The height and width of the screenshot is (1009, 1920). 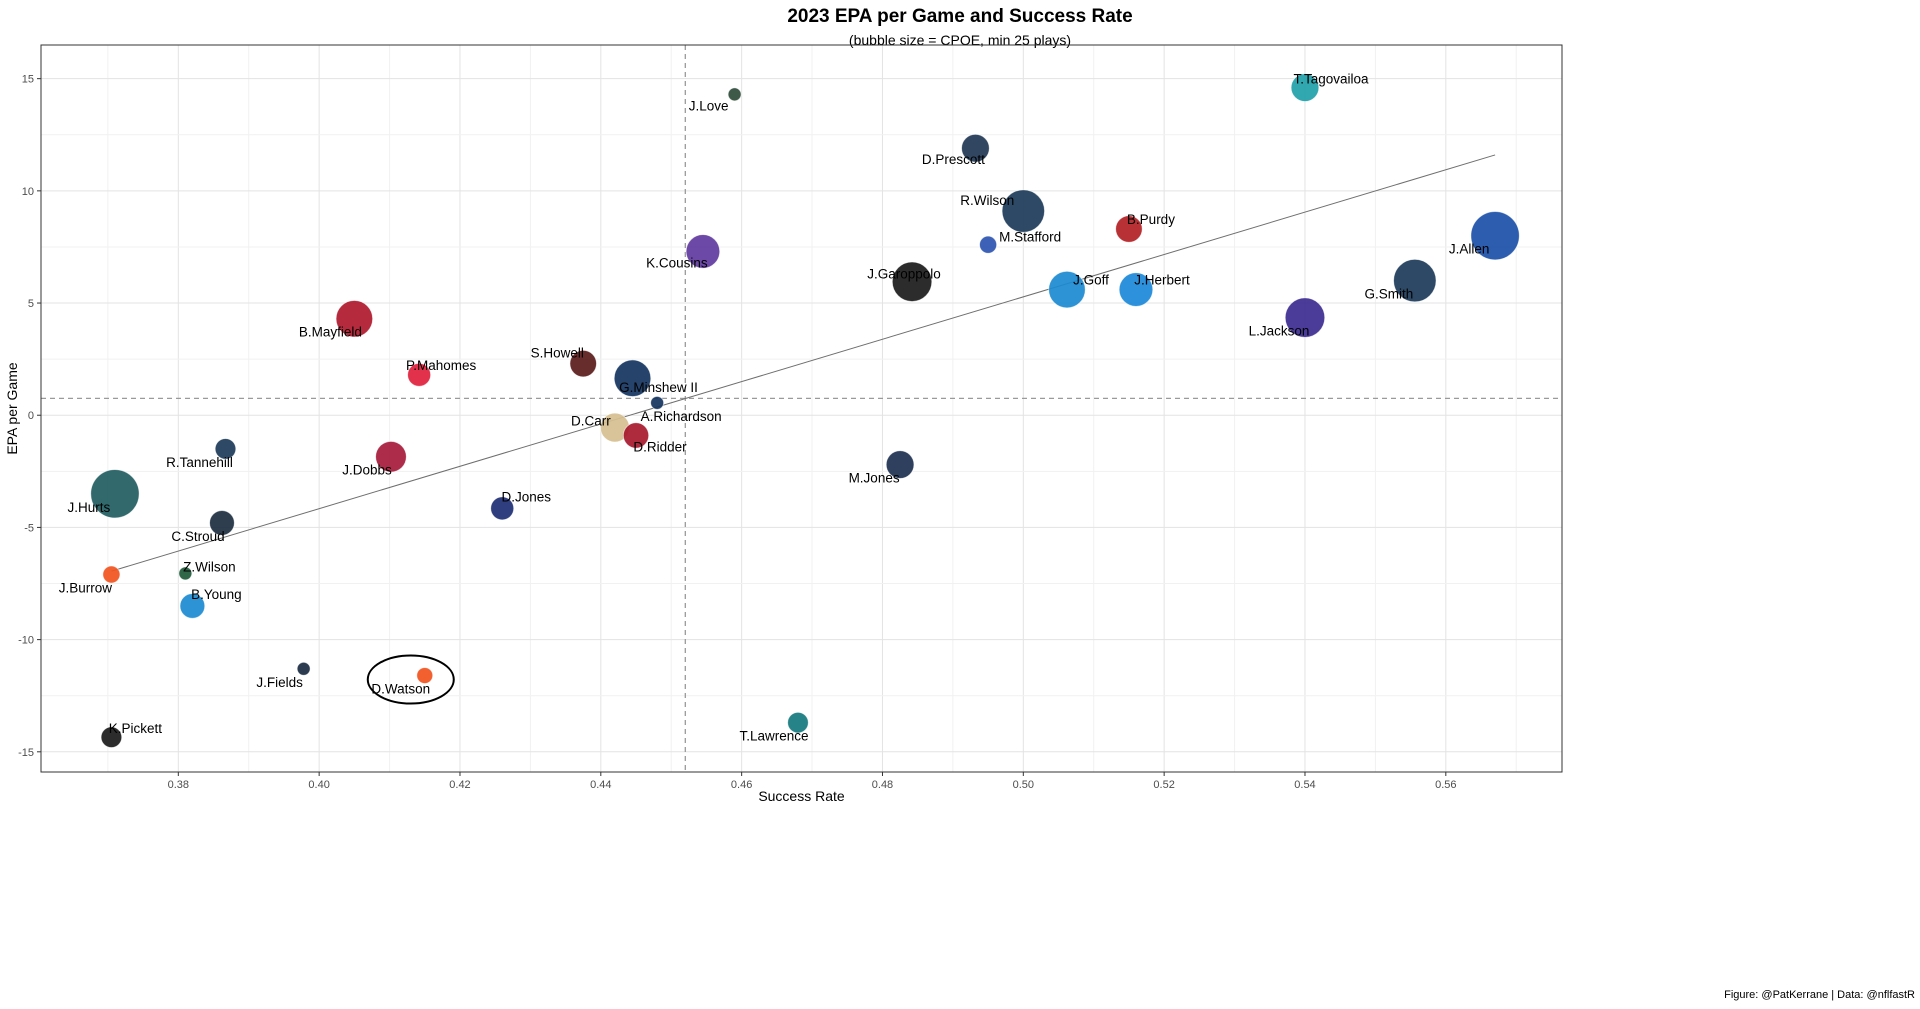 What do you see at coordinates (367, 470) in the screenshot?
I see `label-j-dobbs: J.Dobbs` at bounding box center [367, 470].